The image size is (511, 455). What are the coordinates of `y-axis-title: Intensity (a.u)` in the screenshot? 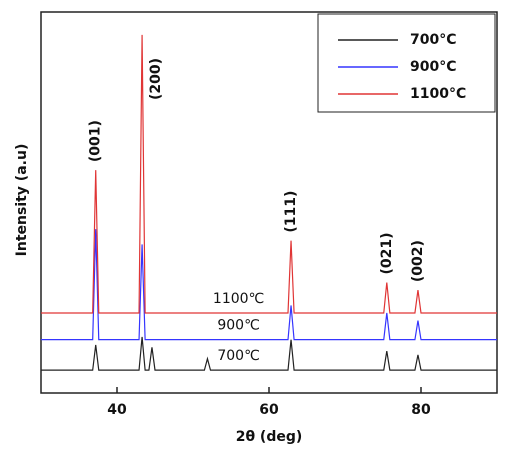 It's located at (22, 200).